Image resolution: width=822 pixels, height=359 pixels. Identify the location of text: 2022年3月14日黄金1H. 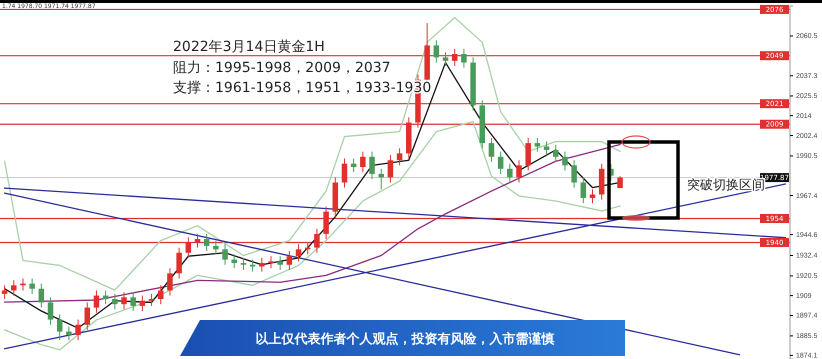
(249, 47).